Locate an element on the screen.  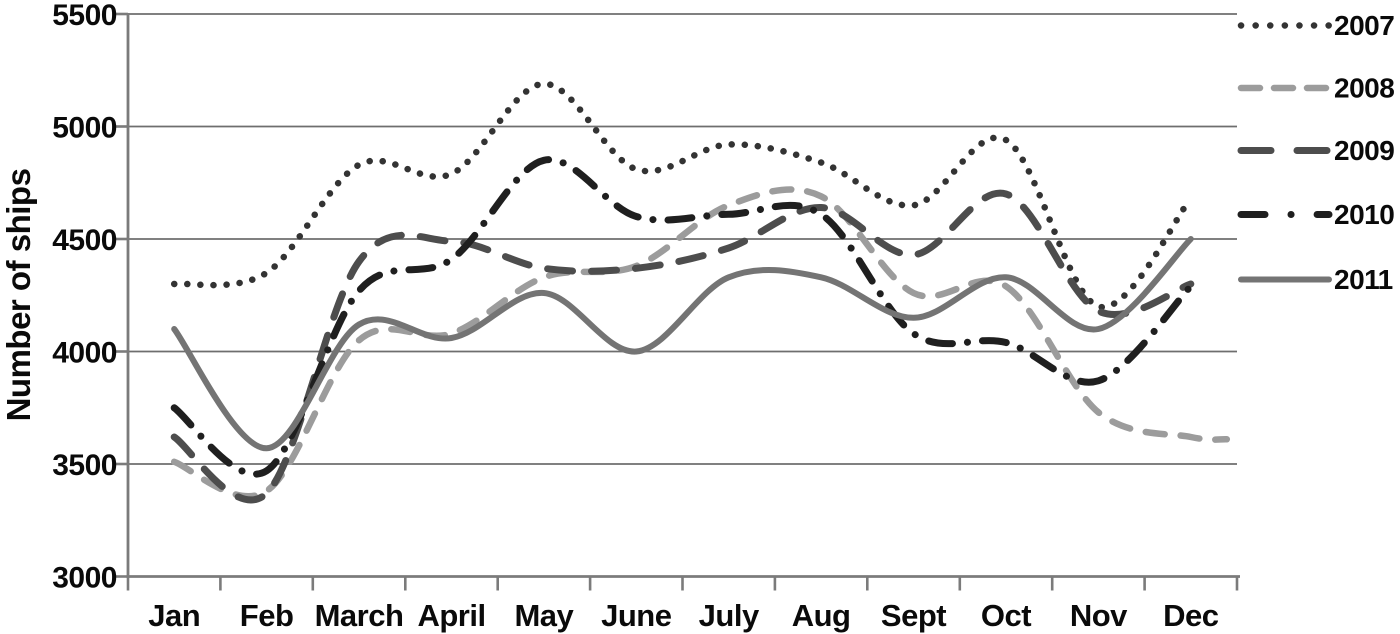
y-axis-title: Number of ships is located at coordinates (18, 295).